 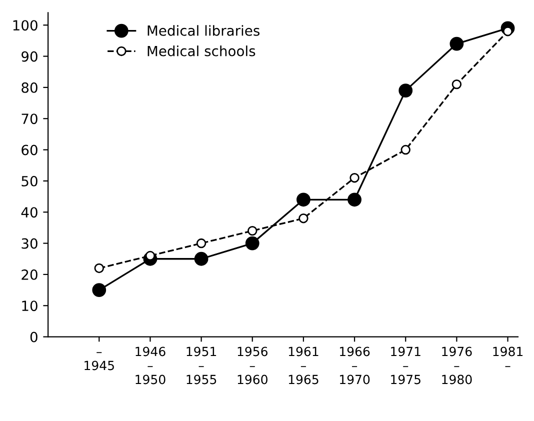 I want to click on x-tick-label: – 1945, so click(x=99, y=361).